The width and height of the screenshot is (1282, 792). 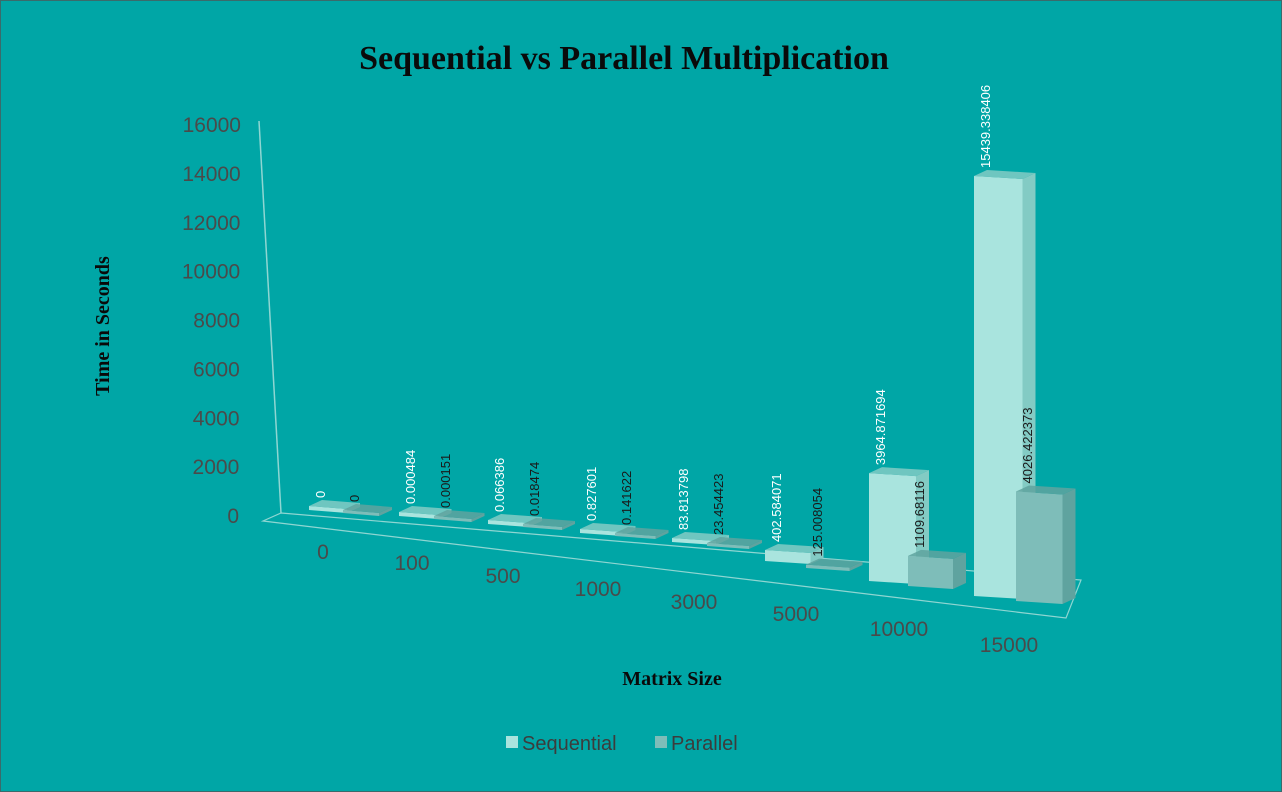 I want to click on data-label-parallel: 0, so click(x=354, y=498).